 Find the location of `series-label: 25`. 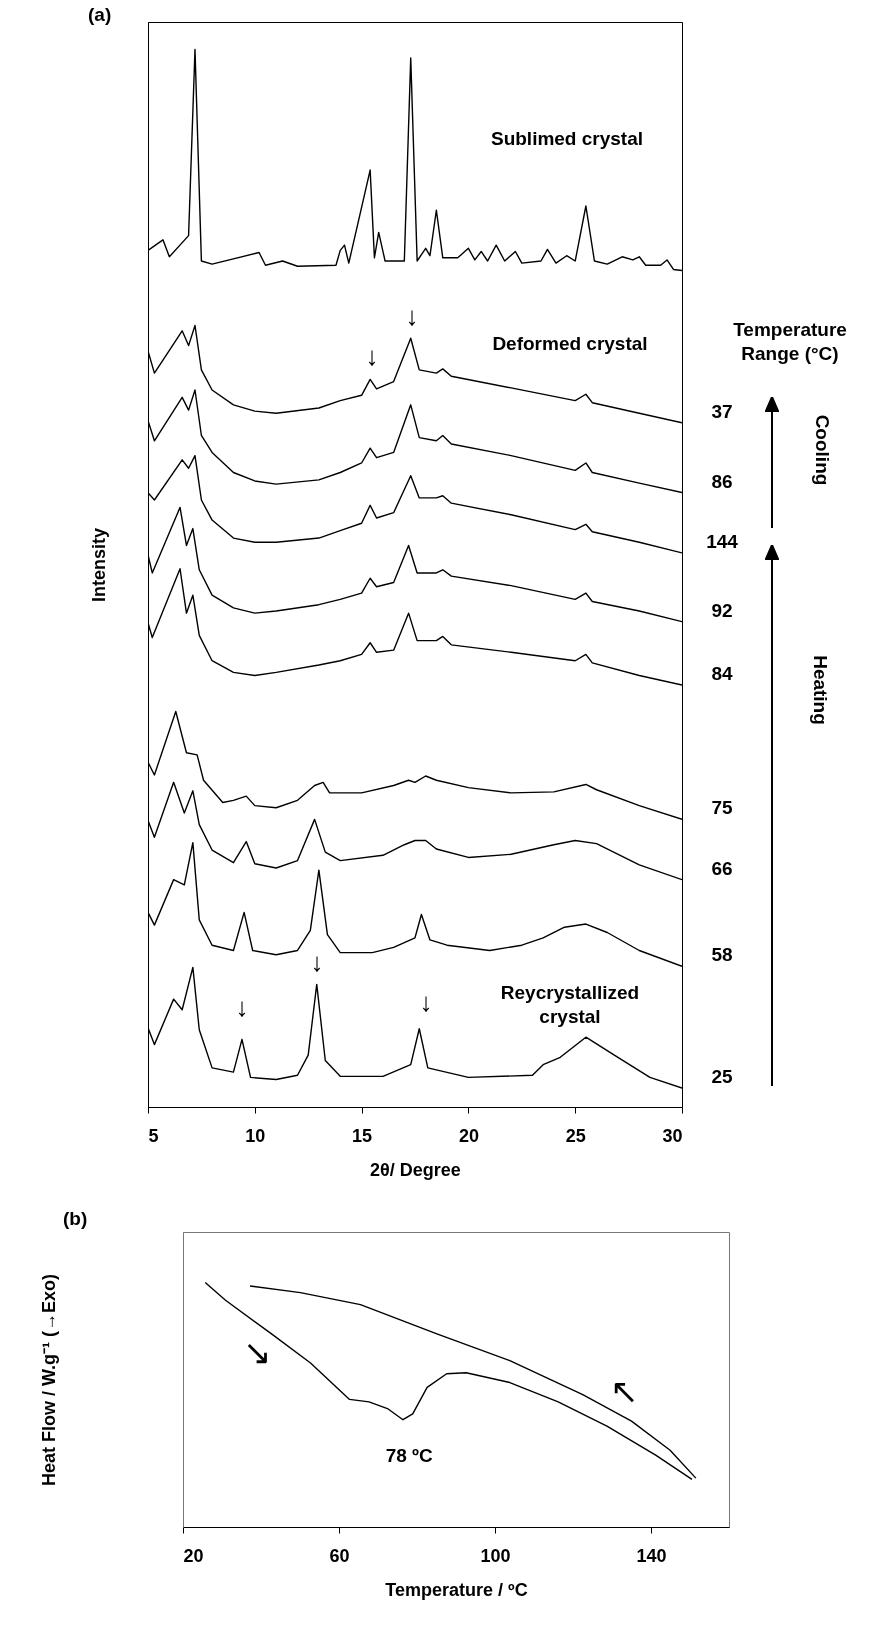

series-label: 25 is located at coordinates (722, 1076).